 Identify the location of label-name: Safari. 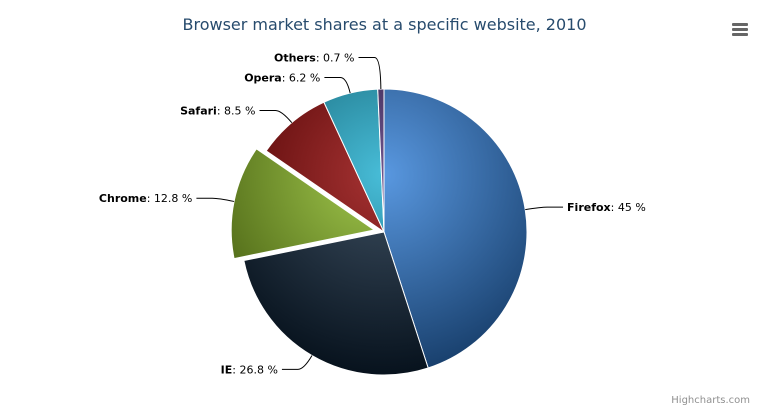
(198, 110).